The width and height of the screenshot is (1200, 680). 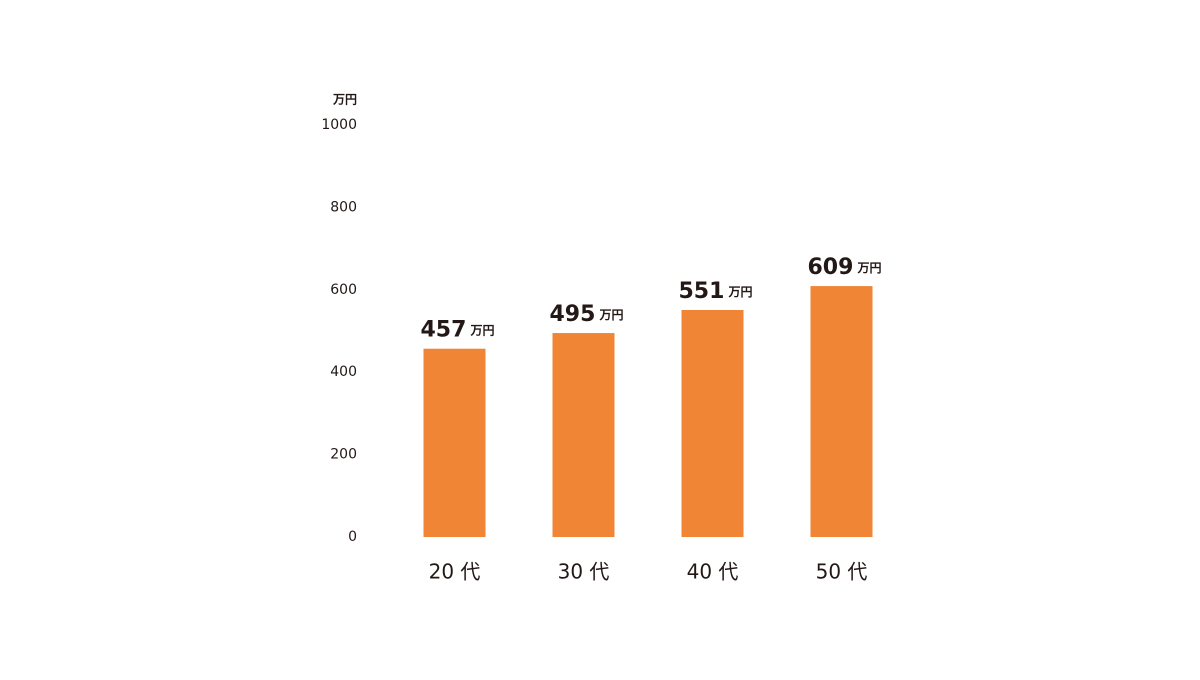 I want to click on y-tick-label: 600, so click(x=343, y=290).